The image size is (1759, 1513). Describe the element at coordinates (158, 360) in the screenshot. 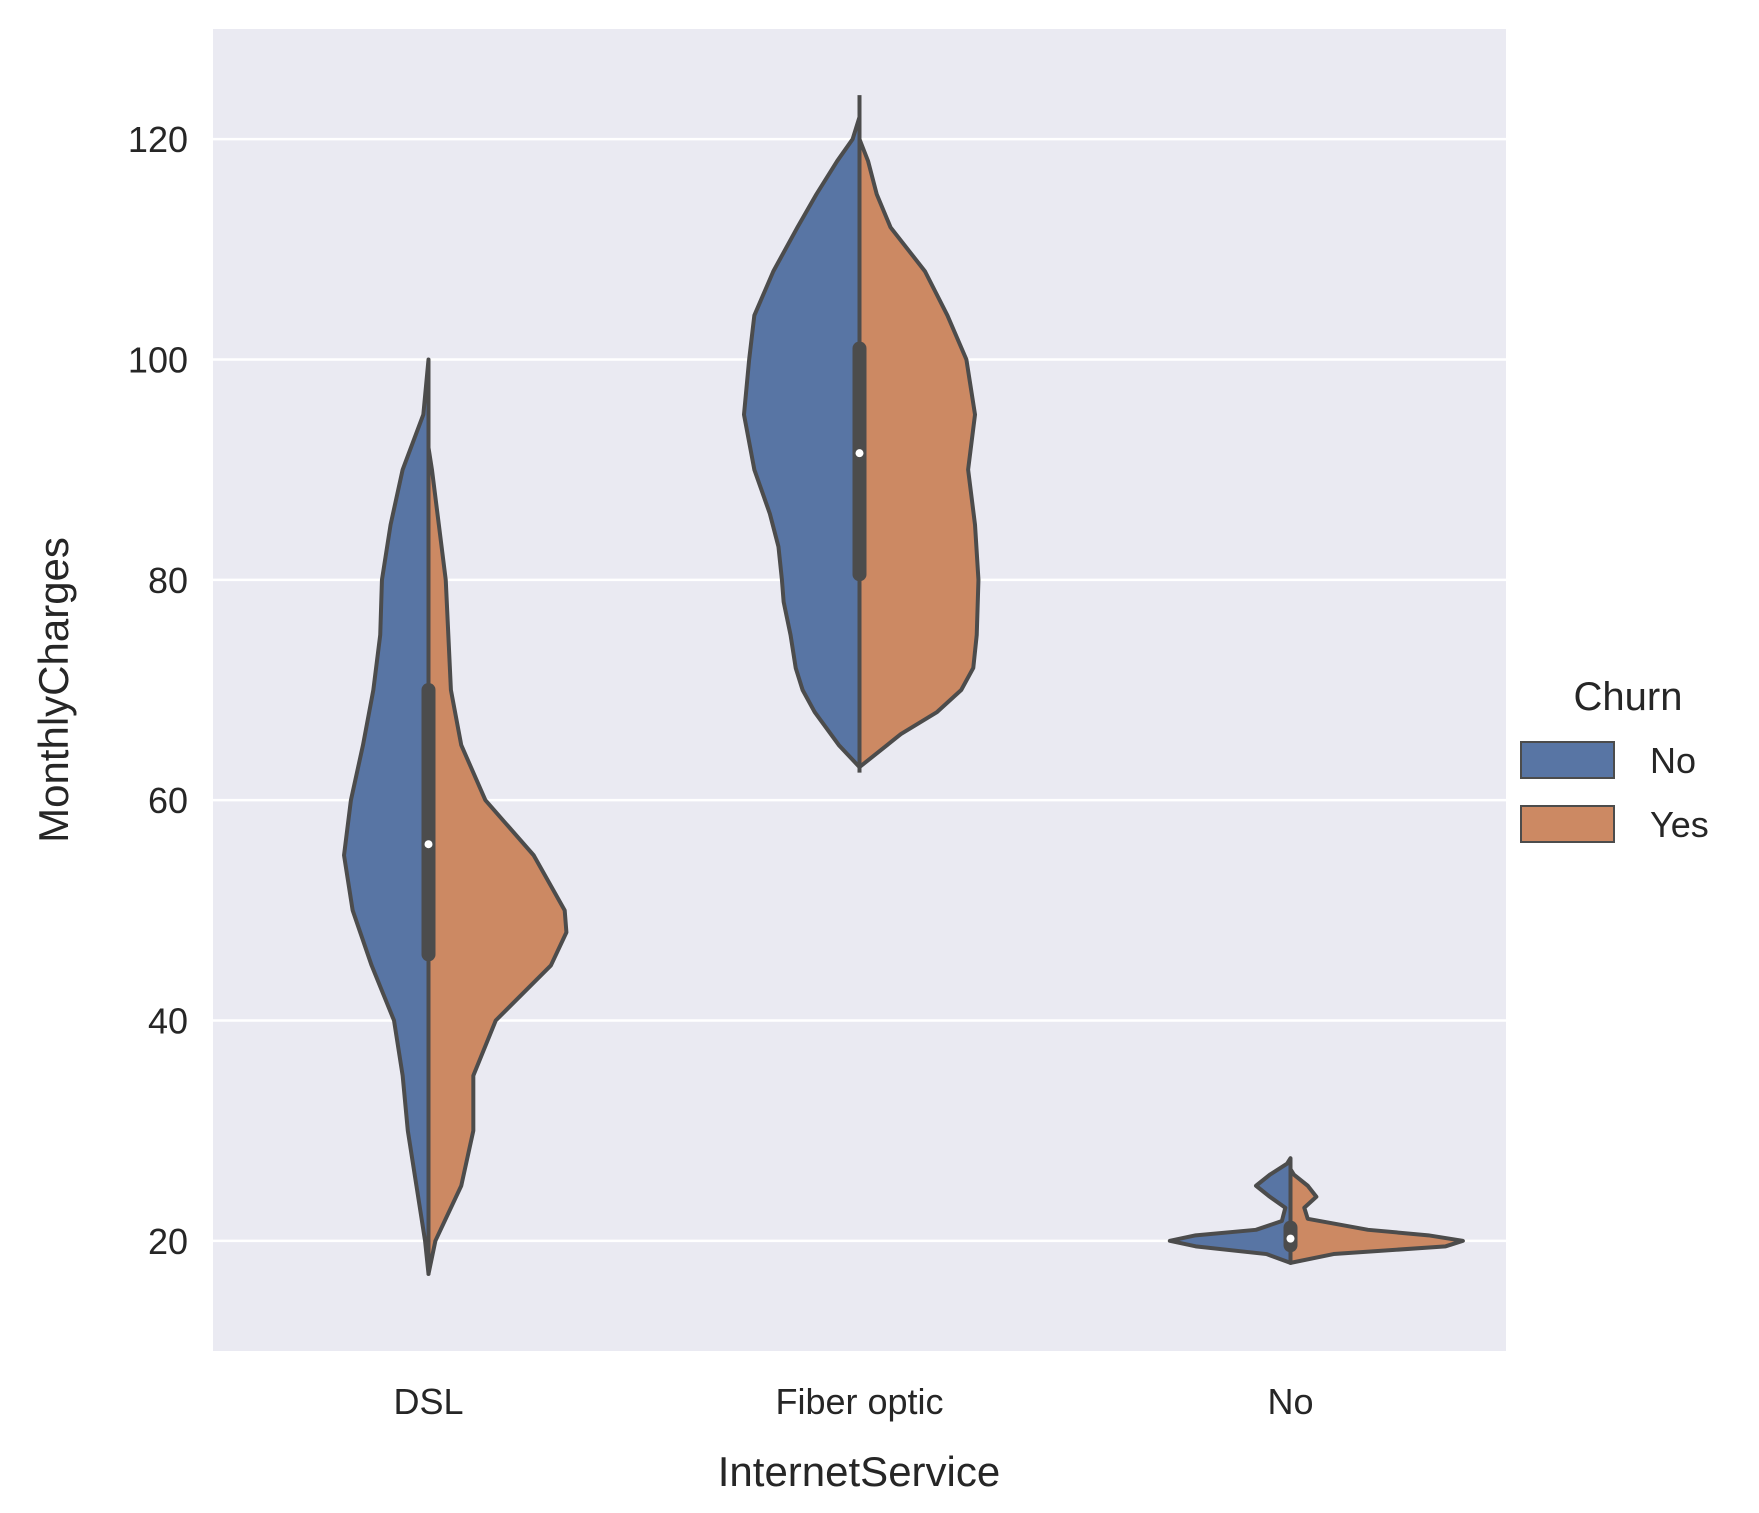

I see `y-tick-100: 100` at that location.